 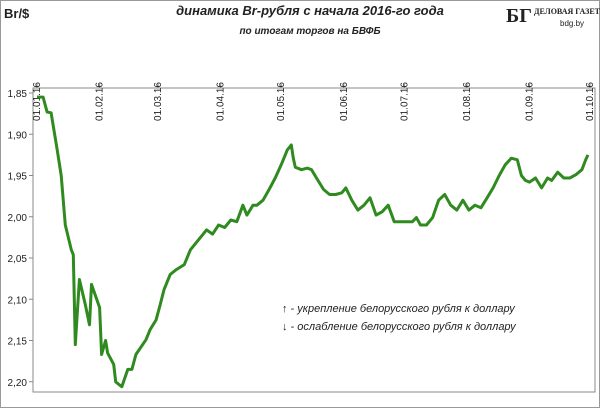 What do you see at coordinates (18, 218) in the screenshot?
I see `y-tick-label: 2,00` at bounding box center [18, 218].